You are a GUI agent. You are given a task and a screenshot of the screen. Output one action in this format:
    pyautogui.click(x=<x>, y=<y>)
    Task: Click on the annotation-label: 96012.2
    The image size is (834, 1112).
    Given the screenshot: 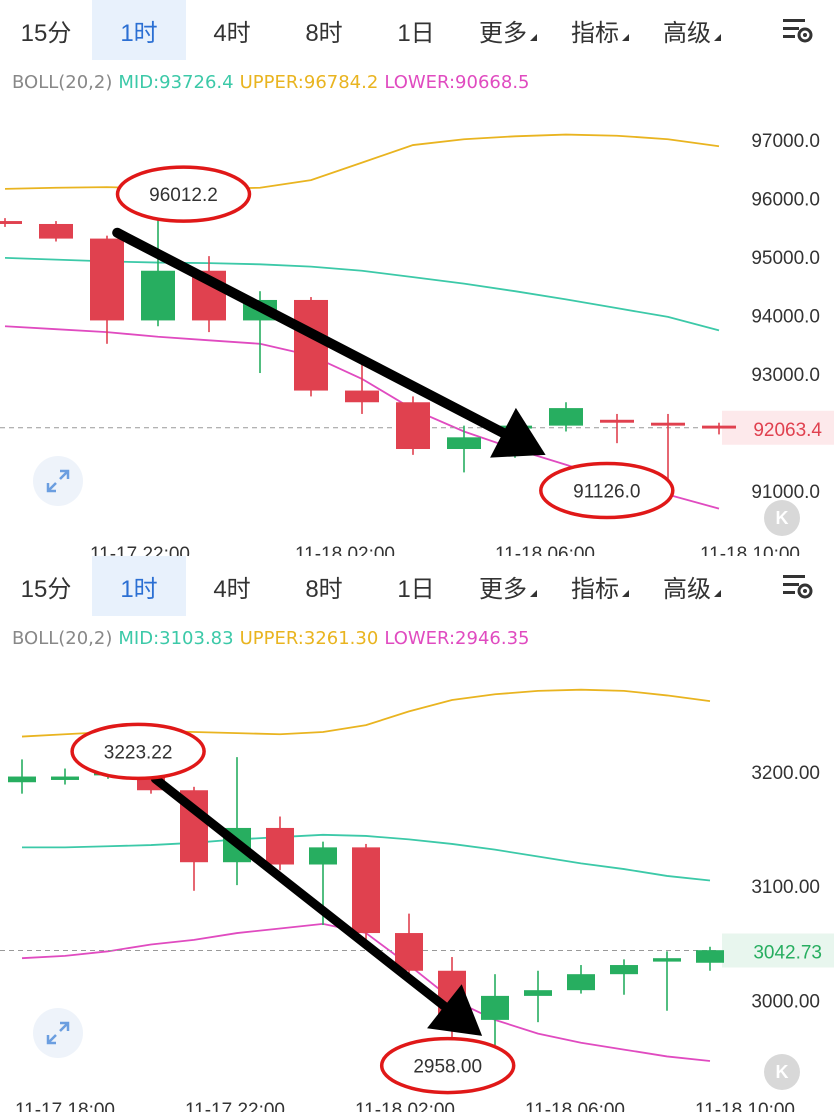 What is the action you would take?
    pyautogui.click(x=183, y=195)
    